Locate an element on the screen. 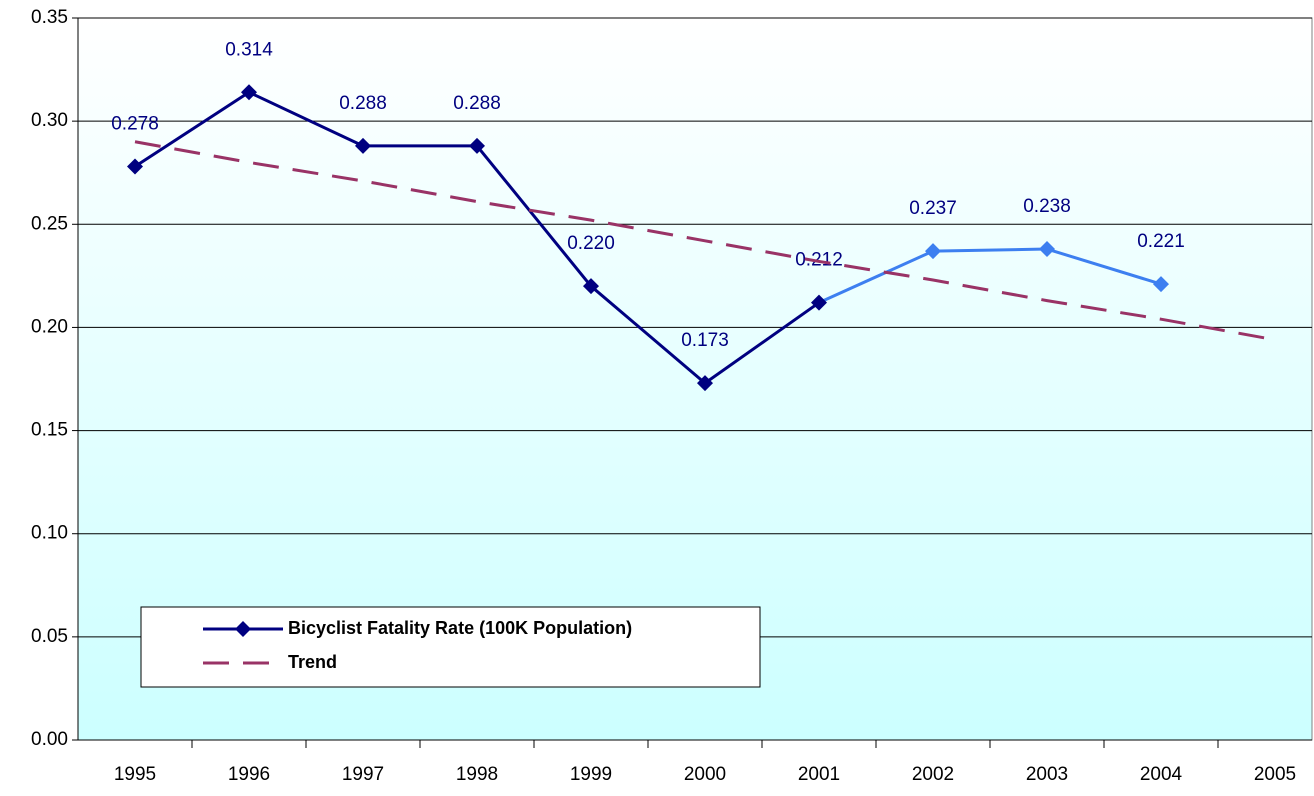 The height and width of the screenshot is (796, 1314). x-tick-label: 2003 is located at coordinates (1047, 774).